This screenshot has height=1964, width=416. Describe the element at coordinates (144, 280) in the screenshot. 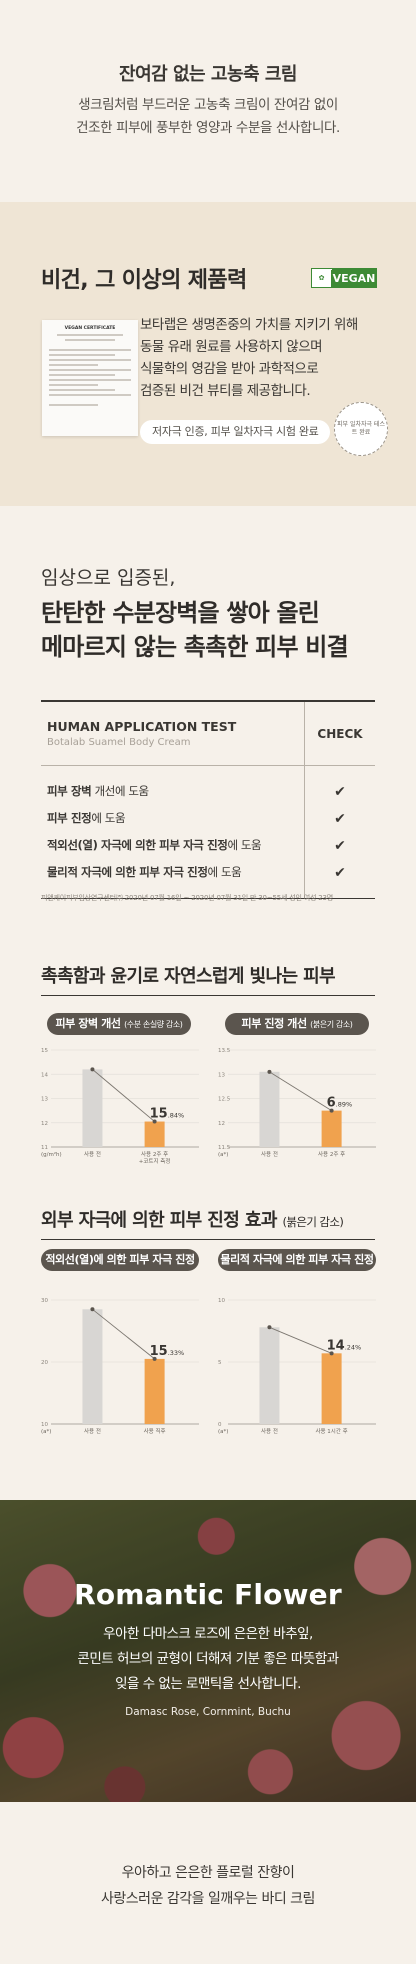

I see `vegan-title: 비건, 그 이상의 제품력` at that location.